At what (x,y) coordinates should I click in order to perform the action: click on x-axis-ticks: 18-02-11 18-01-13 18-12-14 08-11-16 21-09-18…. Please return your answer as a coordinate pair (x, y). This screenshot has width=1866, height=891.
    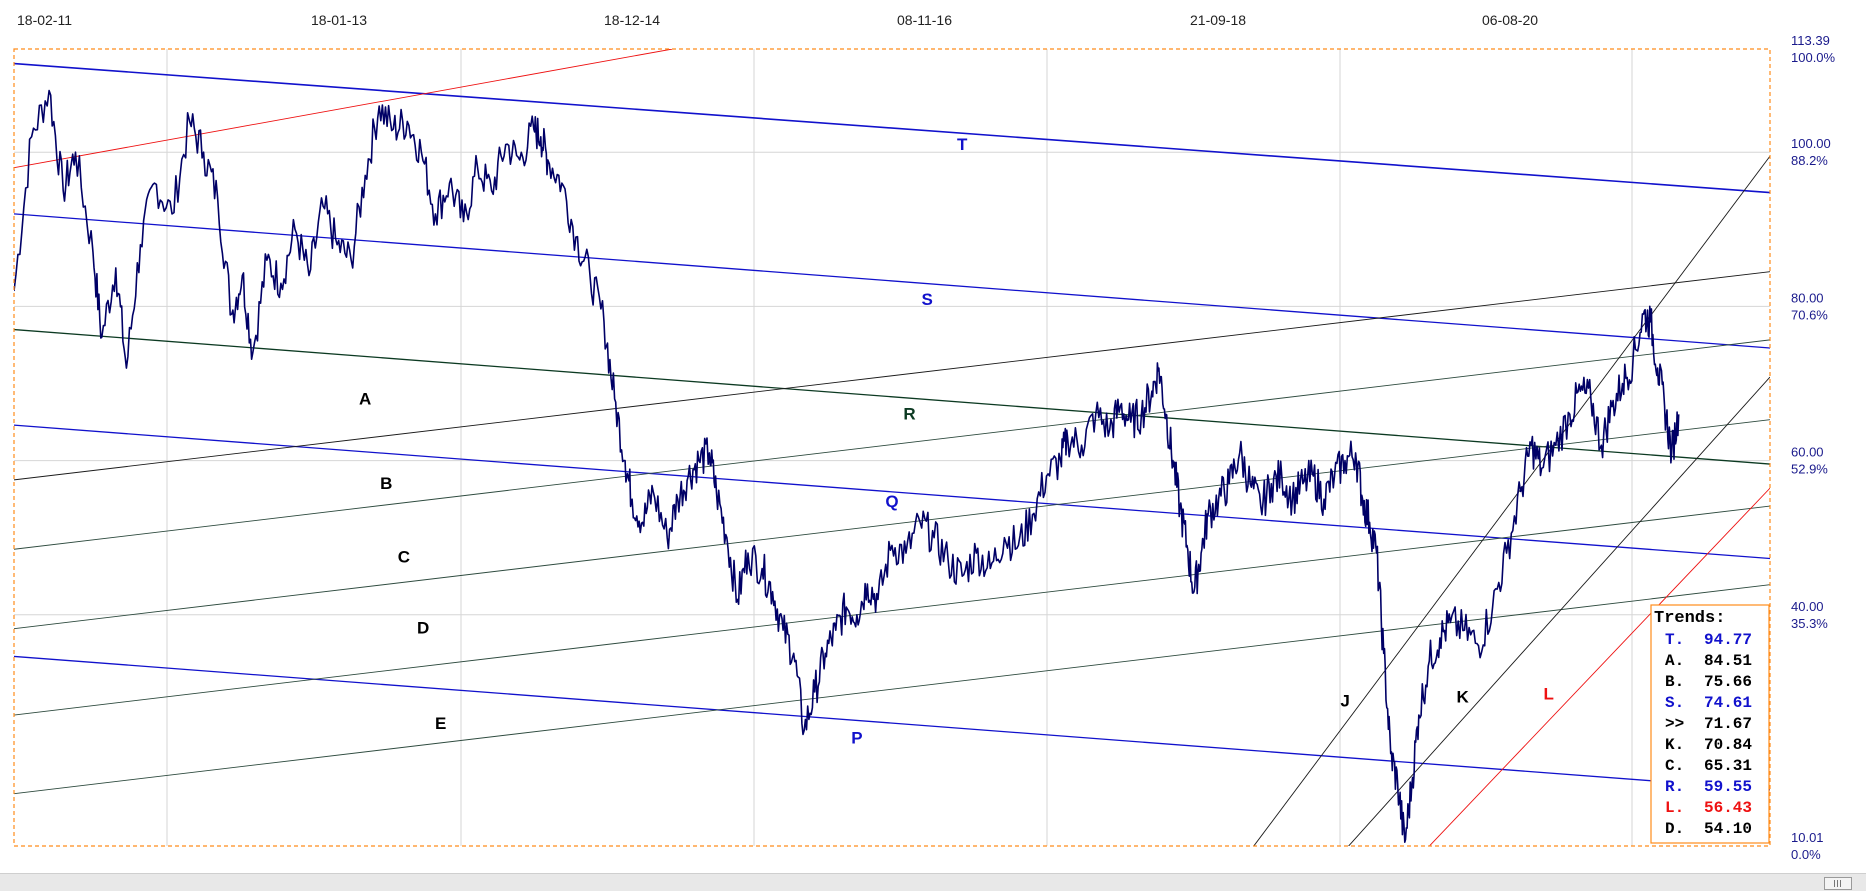
    Looking at the image, I should click on (777, 20).